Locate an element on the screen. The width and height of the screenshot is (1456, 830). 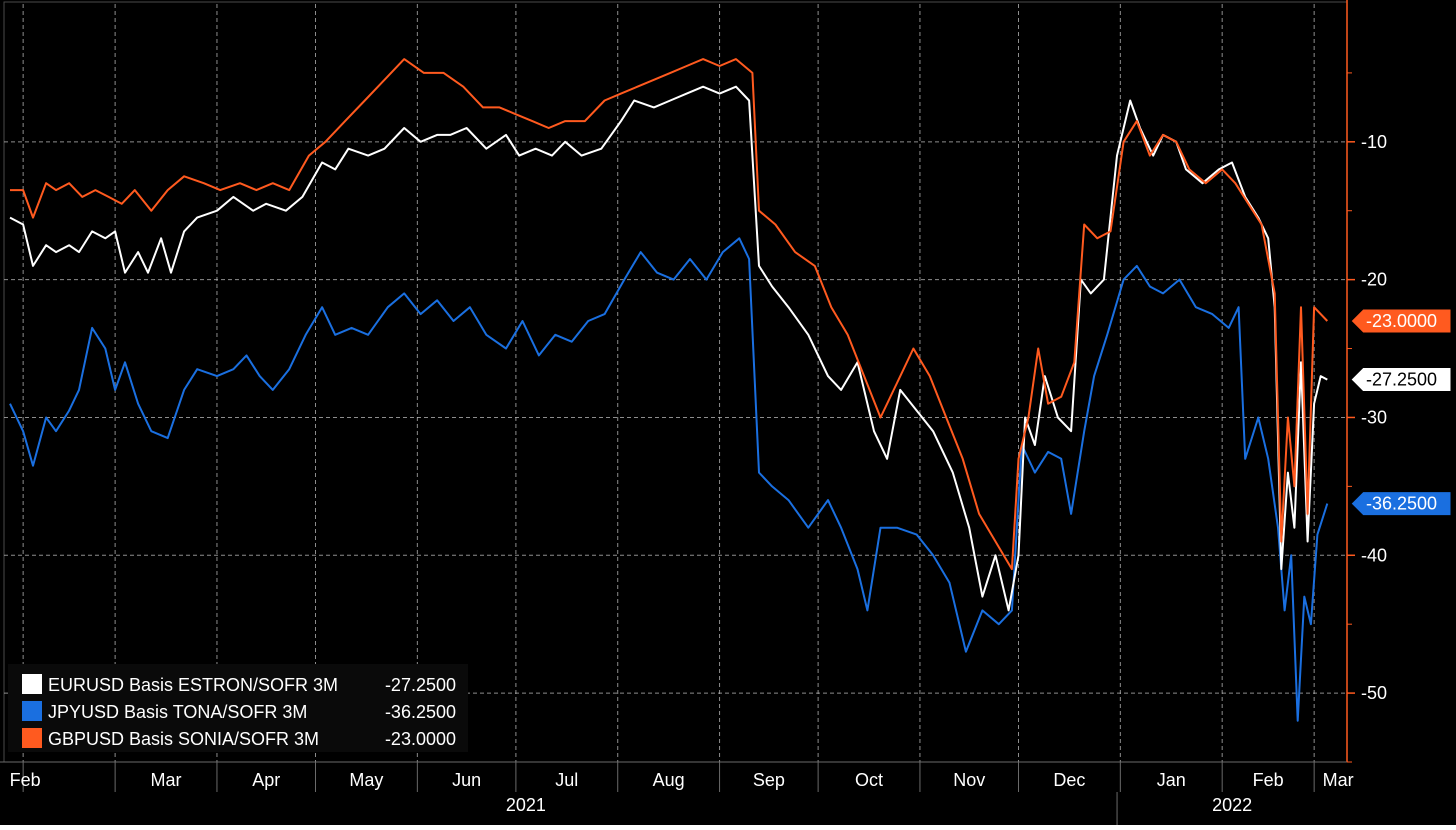
x-tick-label: Sep is located at coordinates (769, 780).